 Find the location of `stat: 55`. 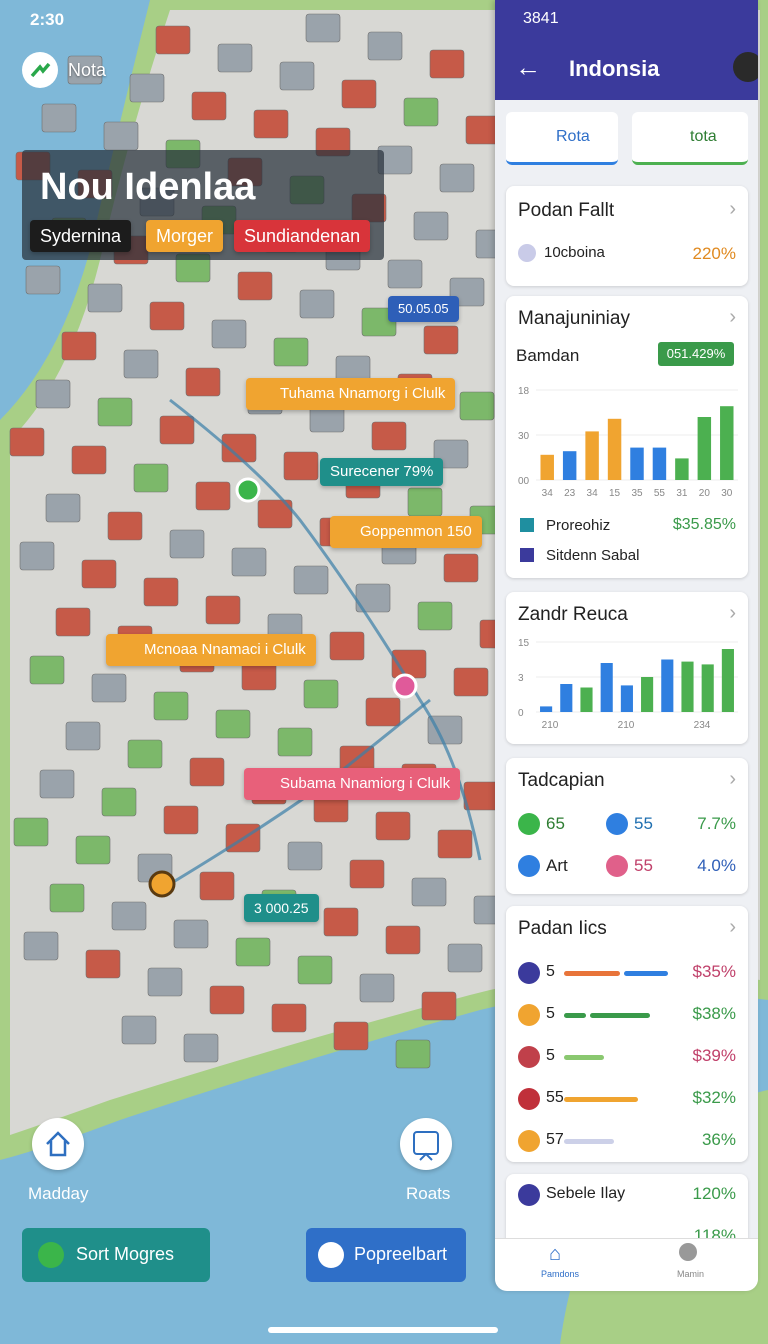

stat: 55 is located at coordinates (643, 865).